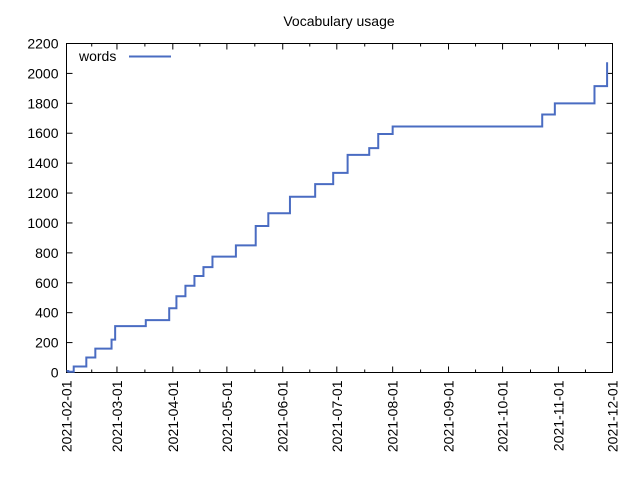  What do you see at coordinates (47, 313) in the screenshot?
I see `y-tick-label: 400` at bounding box center [47, 313].